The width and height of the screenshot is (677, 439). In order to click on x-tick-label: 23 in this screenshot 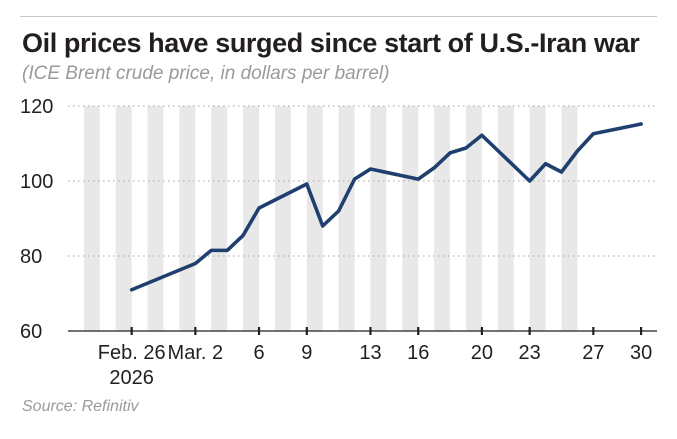, I will do `click(530, 353)`.